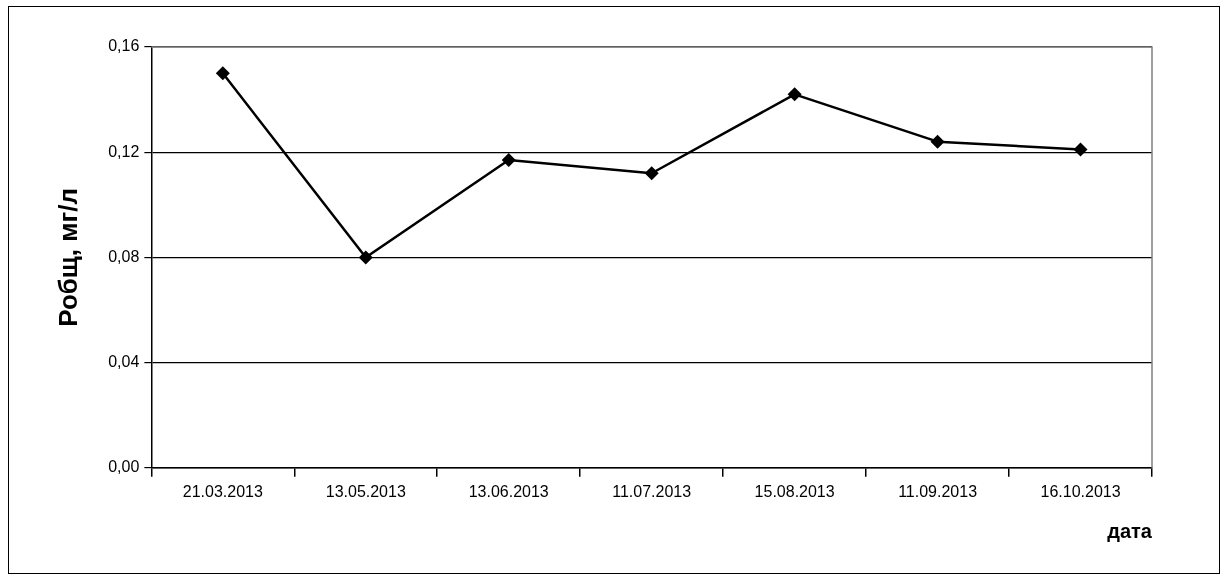 This screenshot has height=582, width=1228. I want to click on x-tick-label: 11.07.2013, so click(652, 491).